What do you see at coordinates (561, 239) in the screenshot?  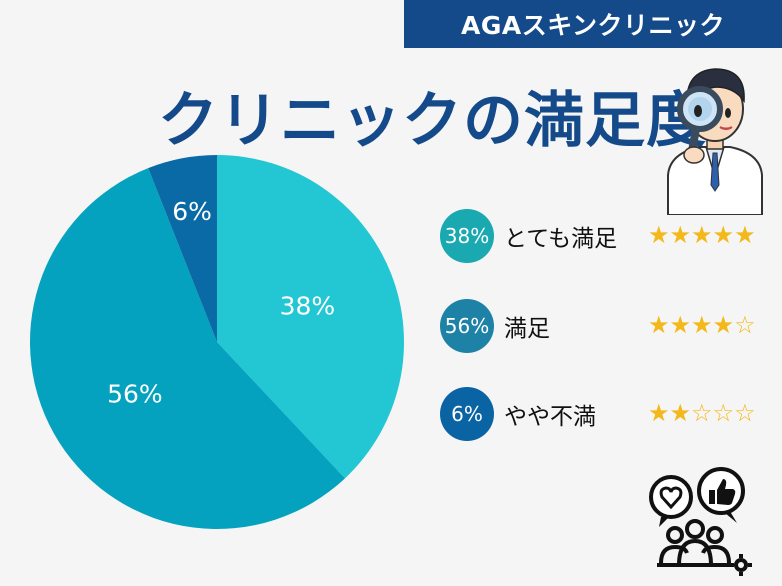 I see `legend-label: とても満足` at bounding box center [561, 239].